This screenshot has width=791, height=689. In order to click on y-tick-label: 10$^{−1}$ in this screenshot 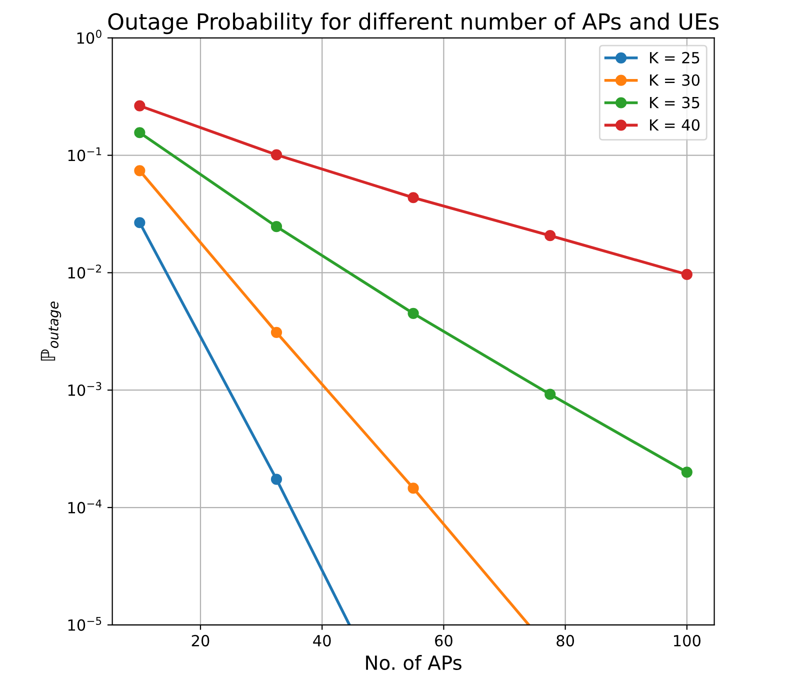, I will do `click(85, 154)`.